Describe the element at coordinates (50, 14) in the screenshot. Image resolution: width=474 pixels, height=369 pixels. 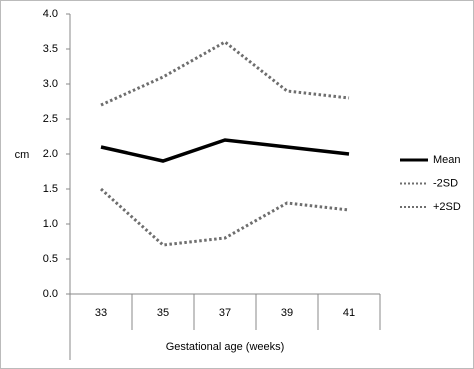
I see `y-tick-label: 4.0` at that location.